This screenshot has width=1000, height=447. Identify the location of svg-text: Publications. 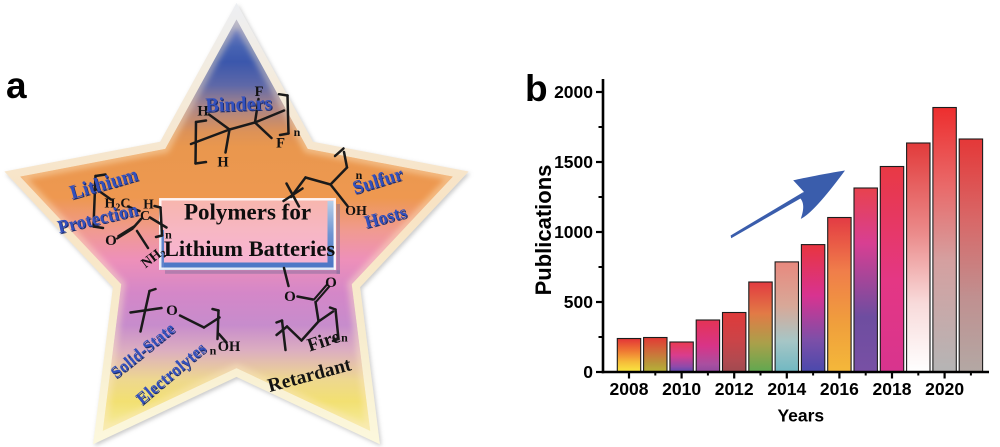
(543, 230).